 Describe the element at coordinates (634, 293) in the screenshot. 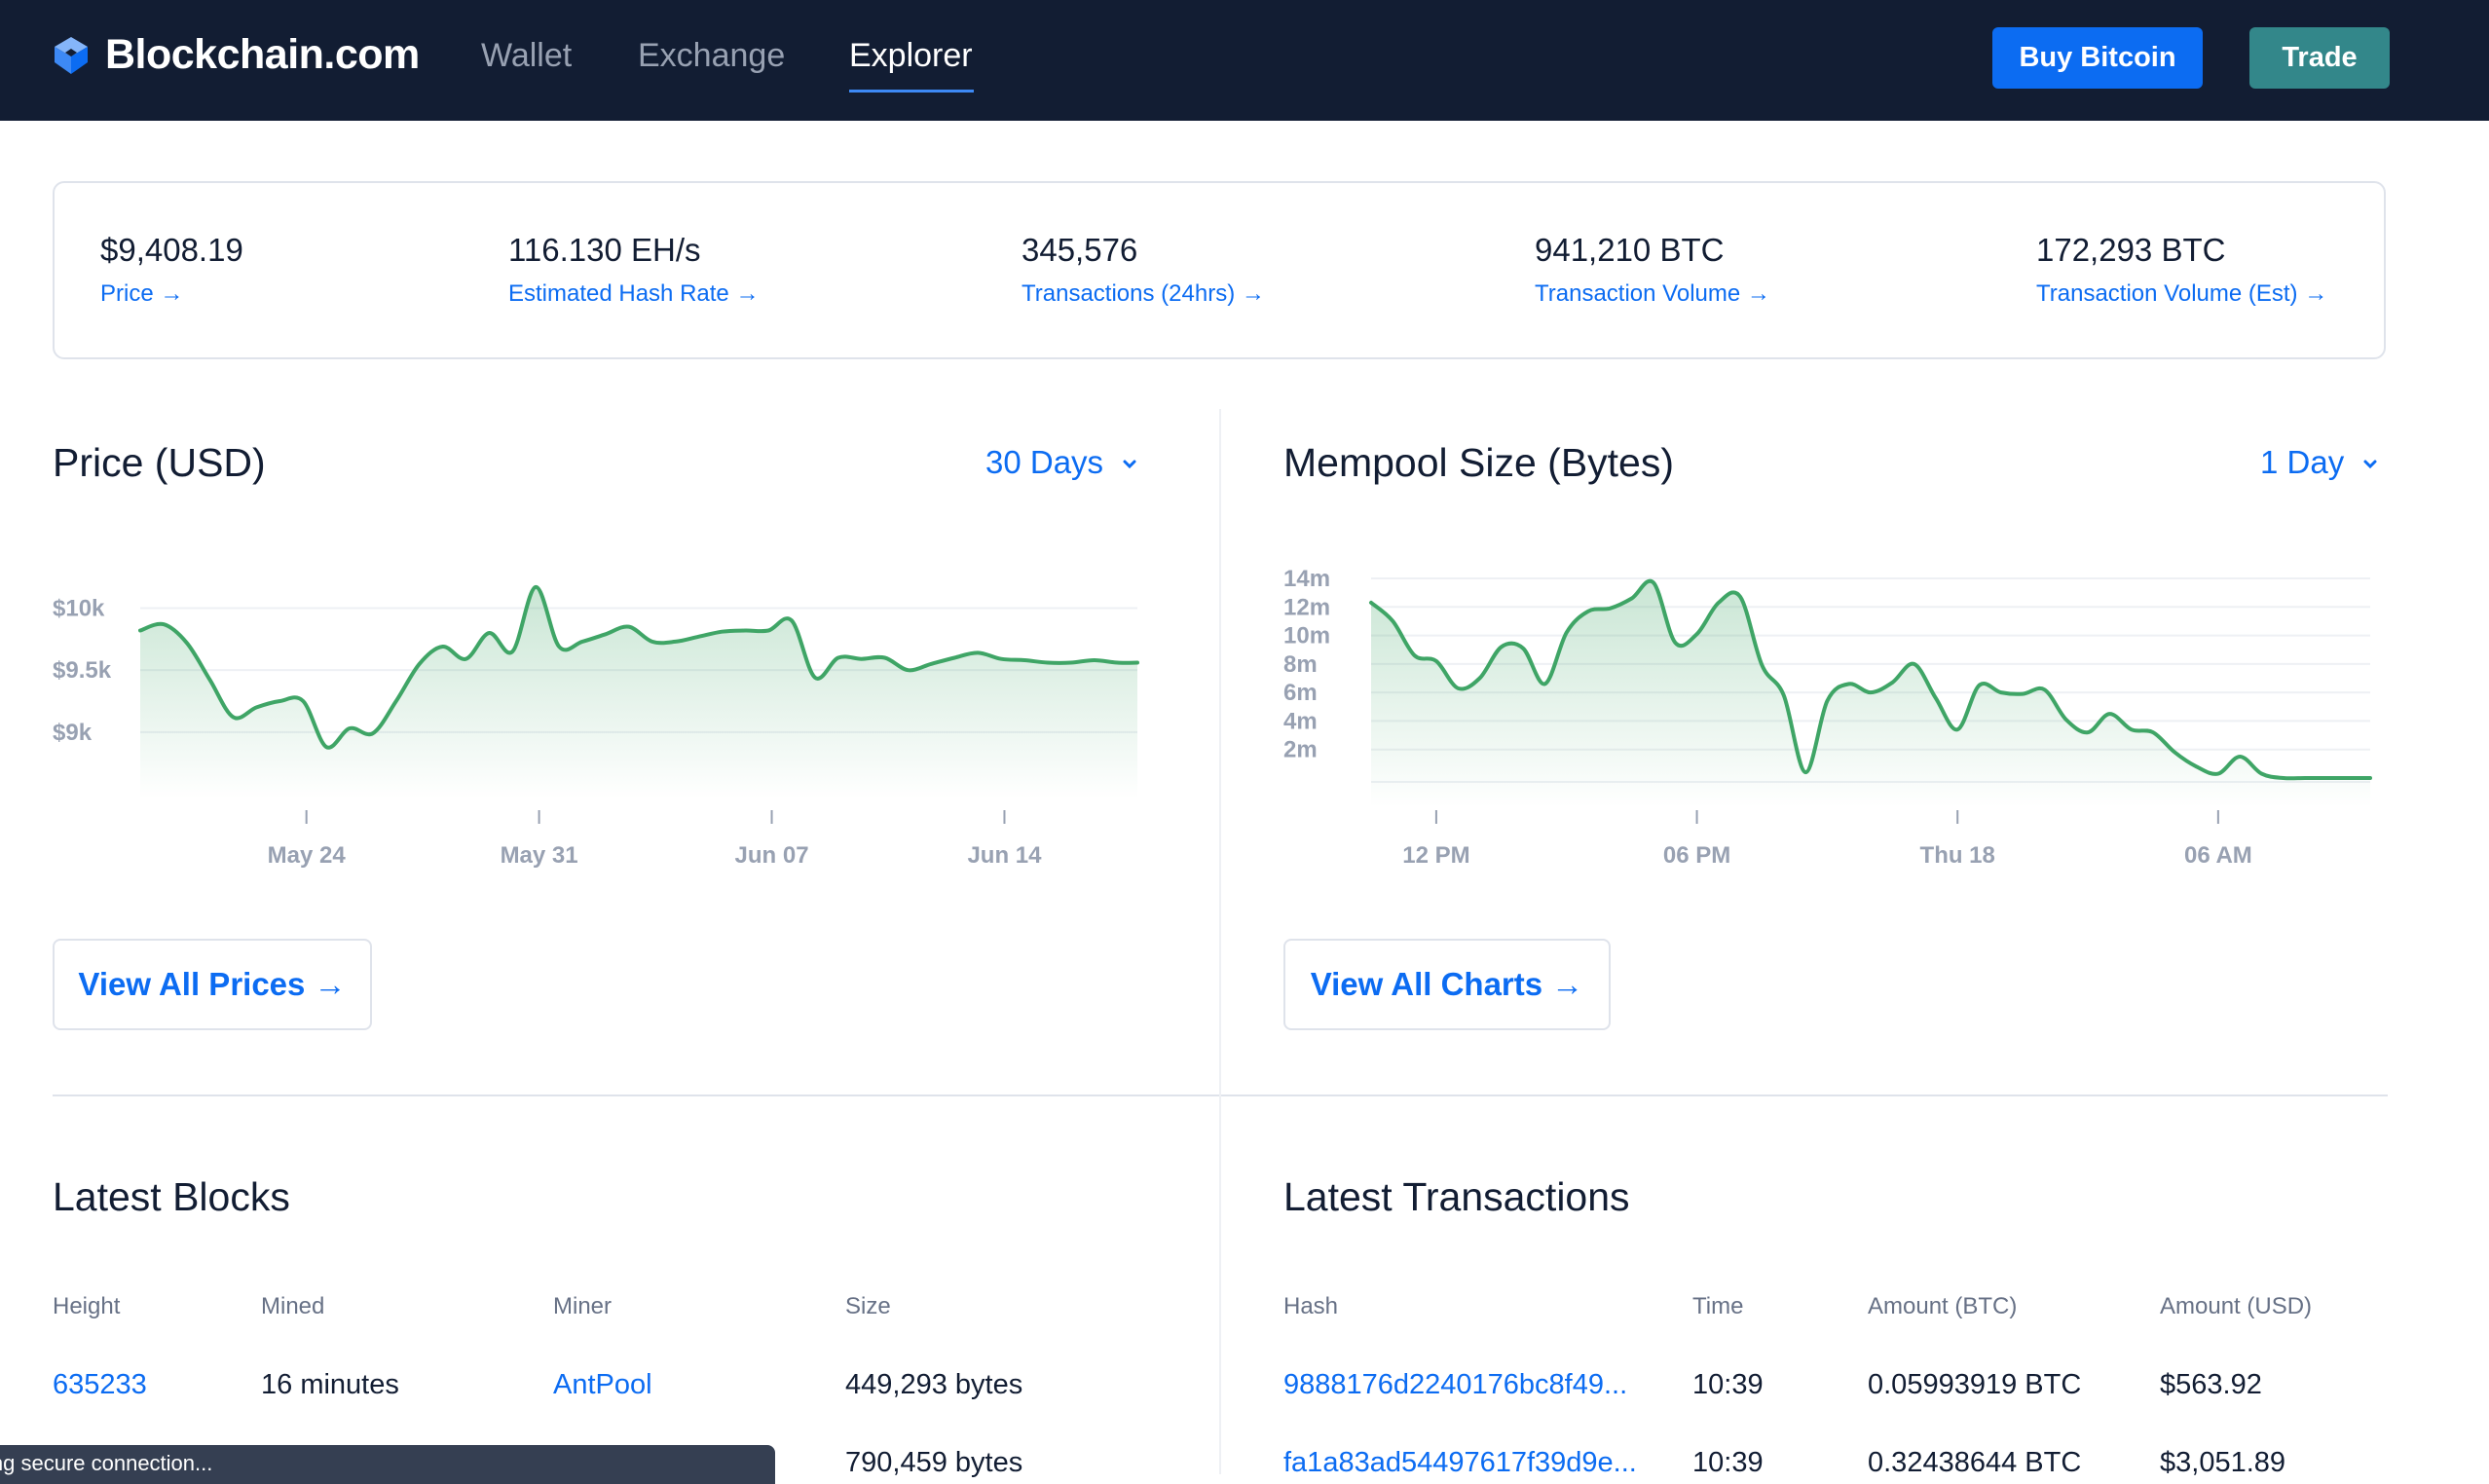

I see `stat-link-hash-rate: Estimated Hash Rate →` at that location.